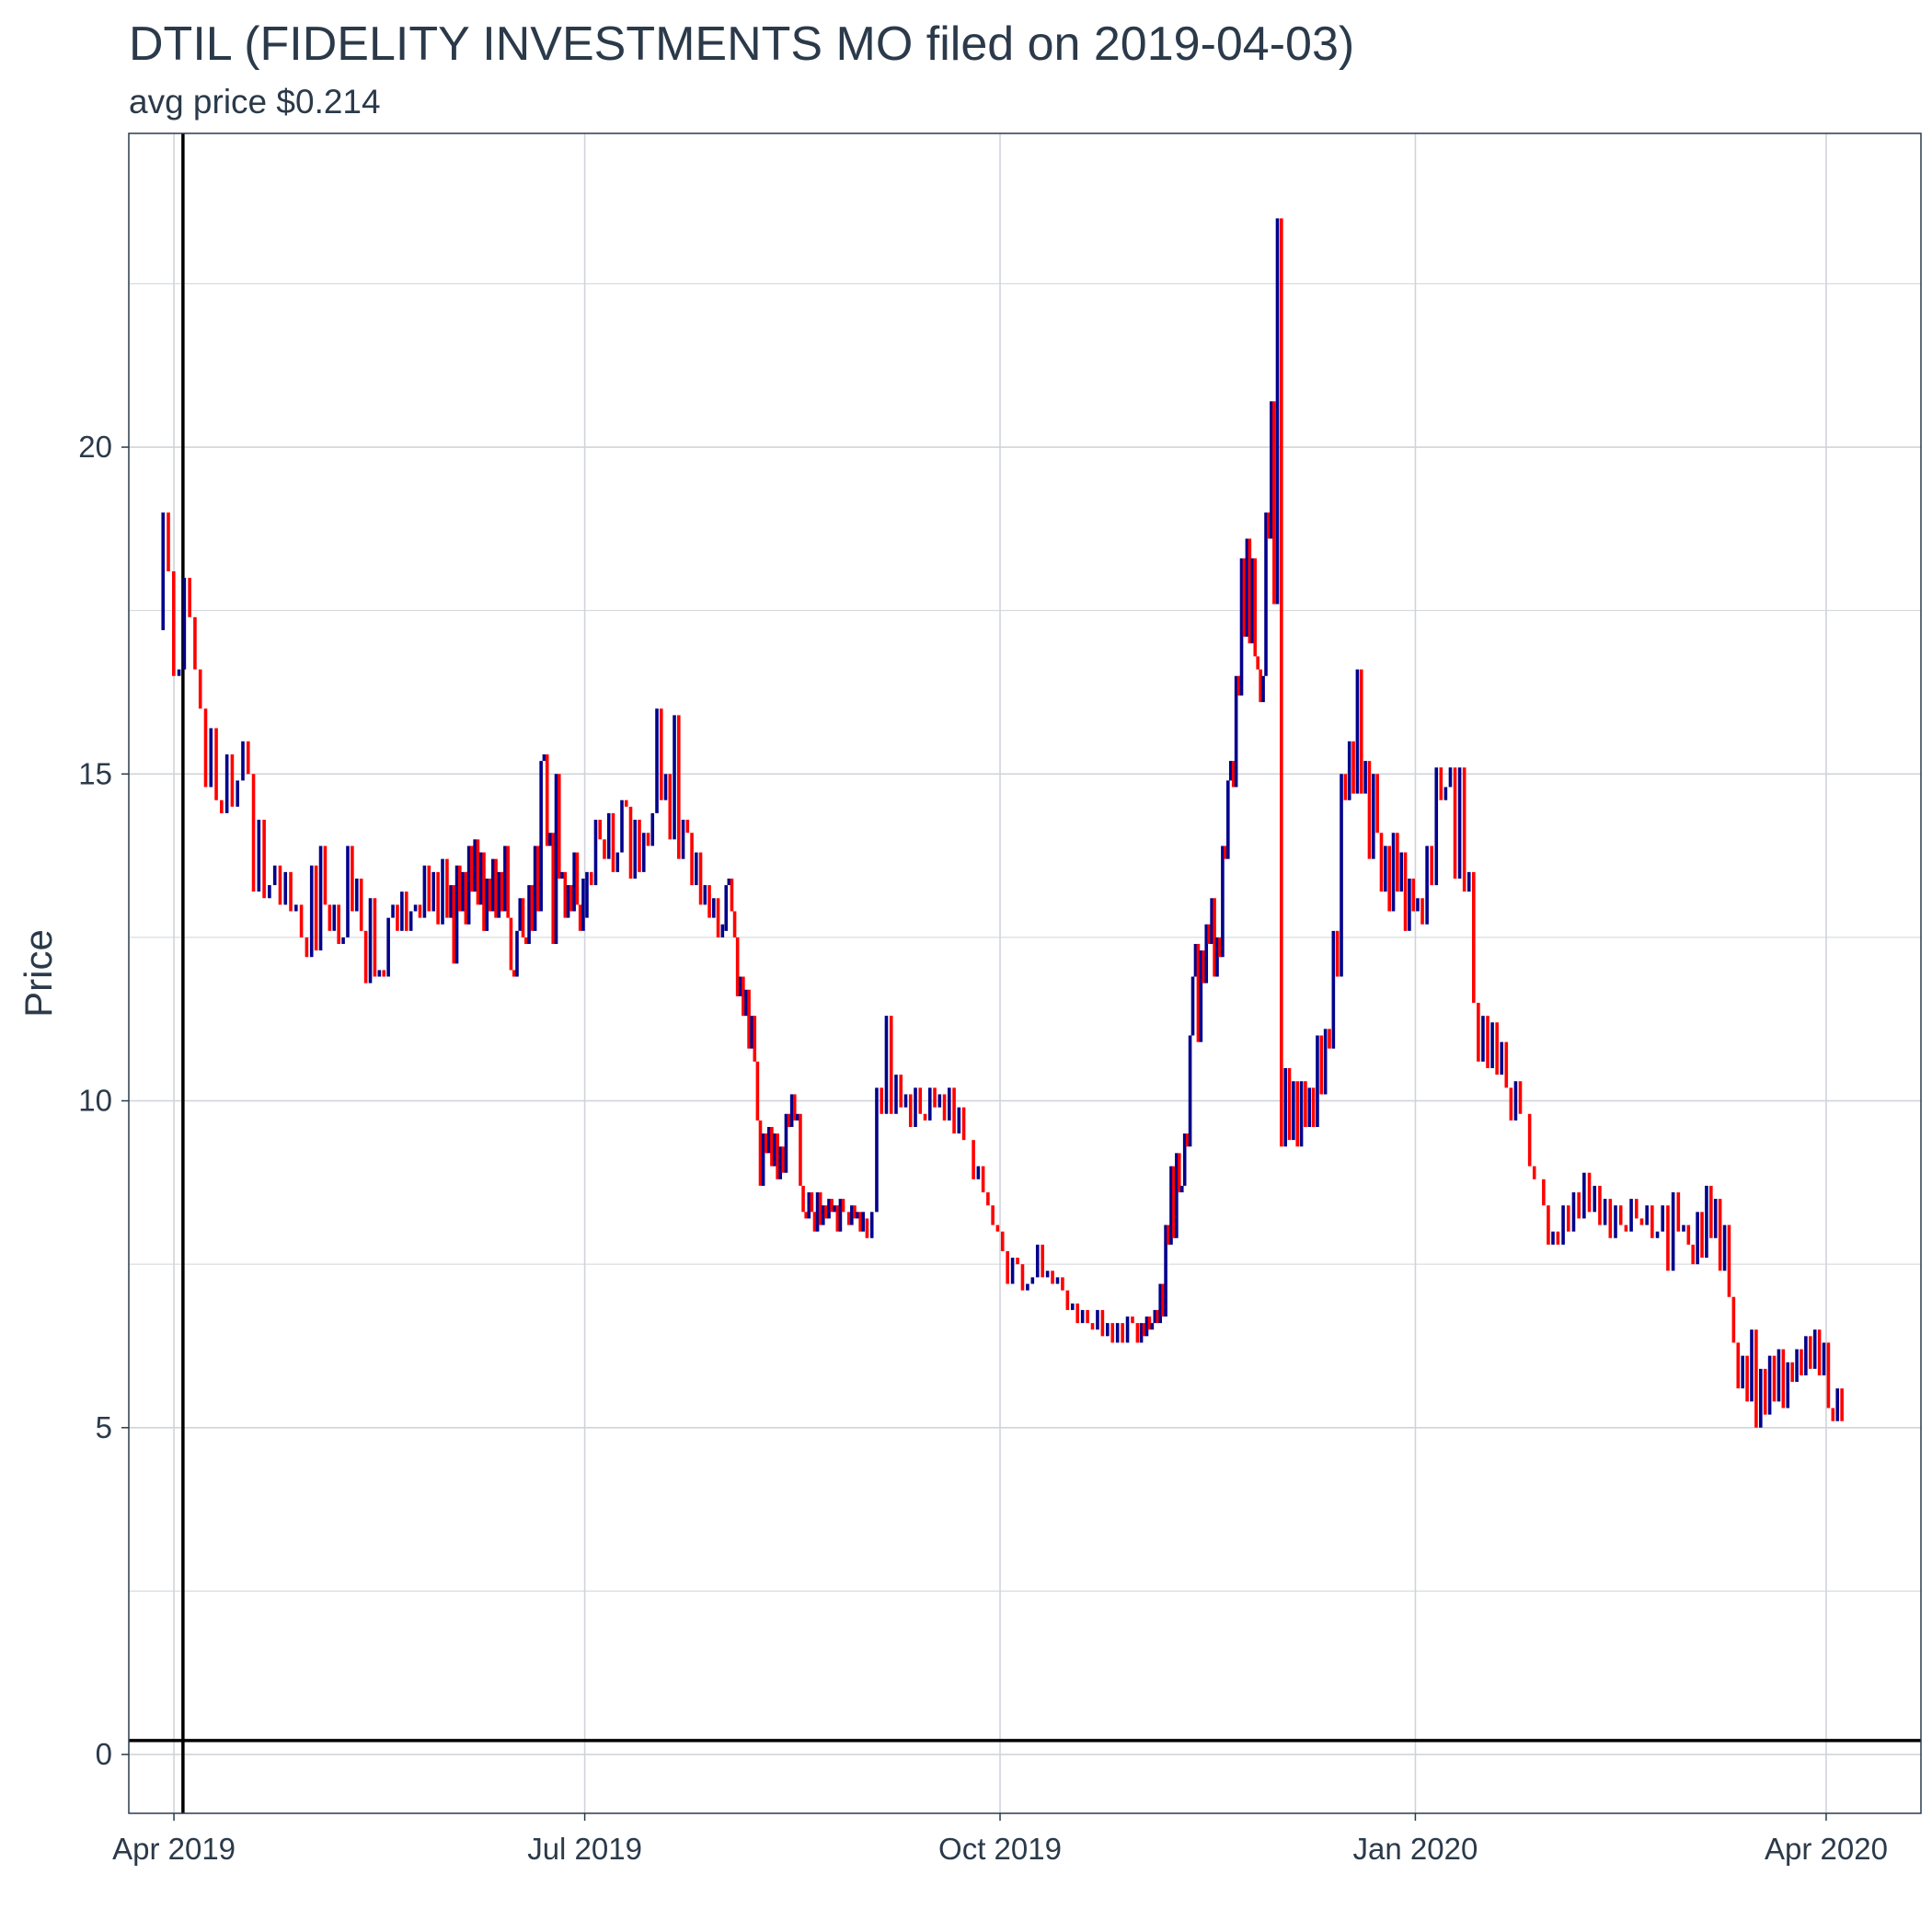 The height and width of the screenshot is (1932, 1932). I want to click on y-tick-label: 5, so click(104, 1427).